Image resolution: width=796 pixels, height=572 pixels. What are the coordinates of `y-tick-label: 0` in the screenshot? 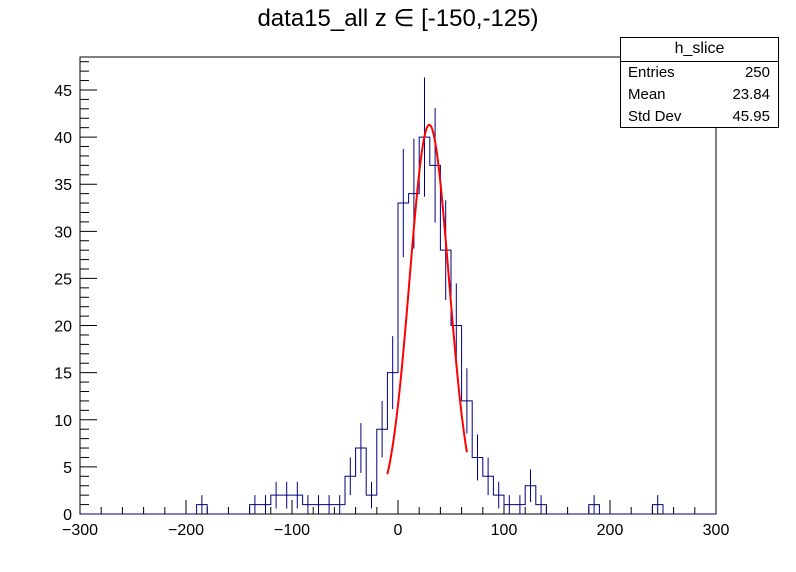 It's located at (67, 515).